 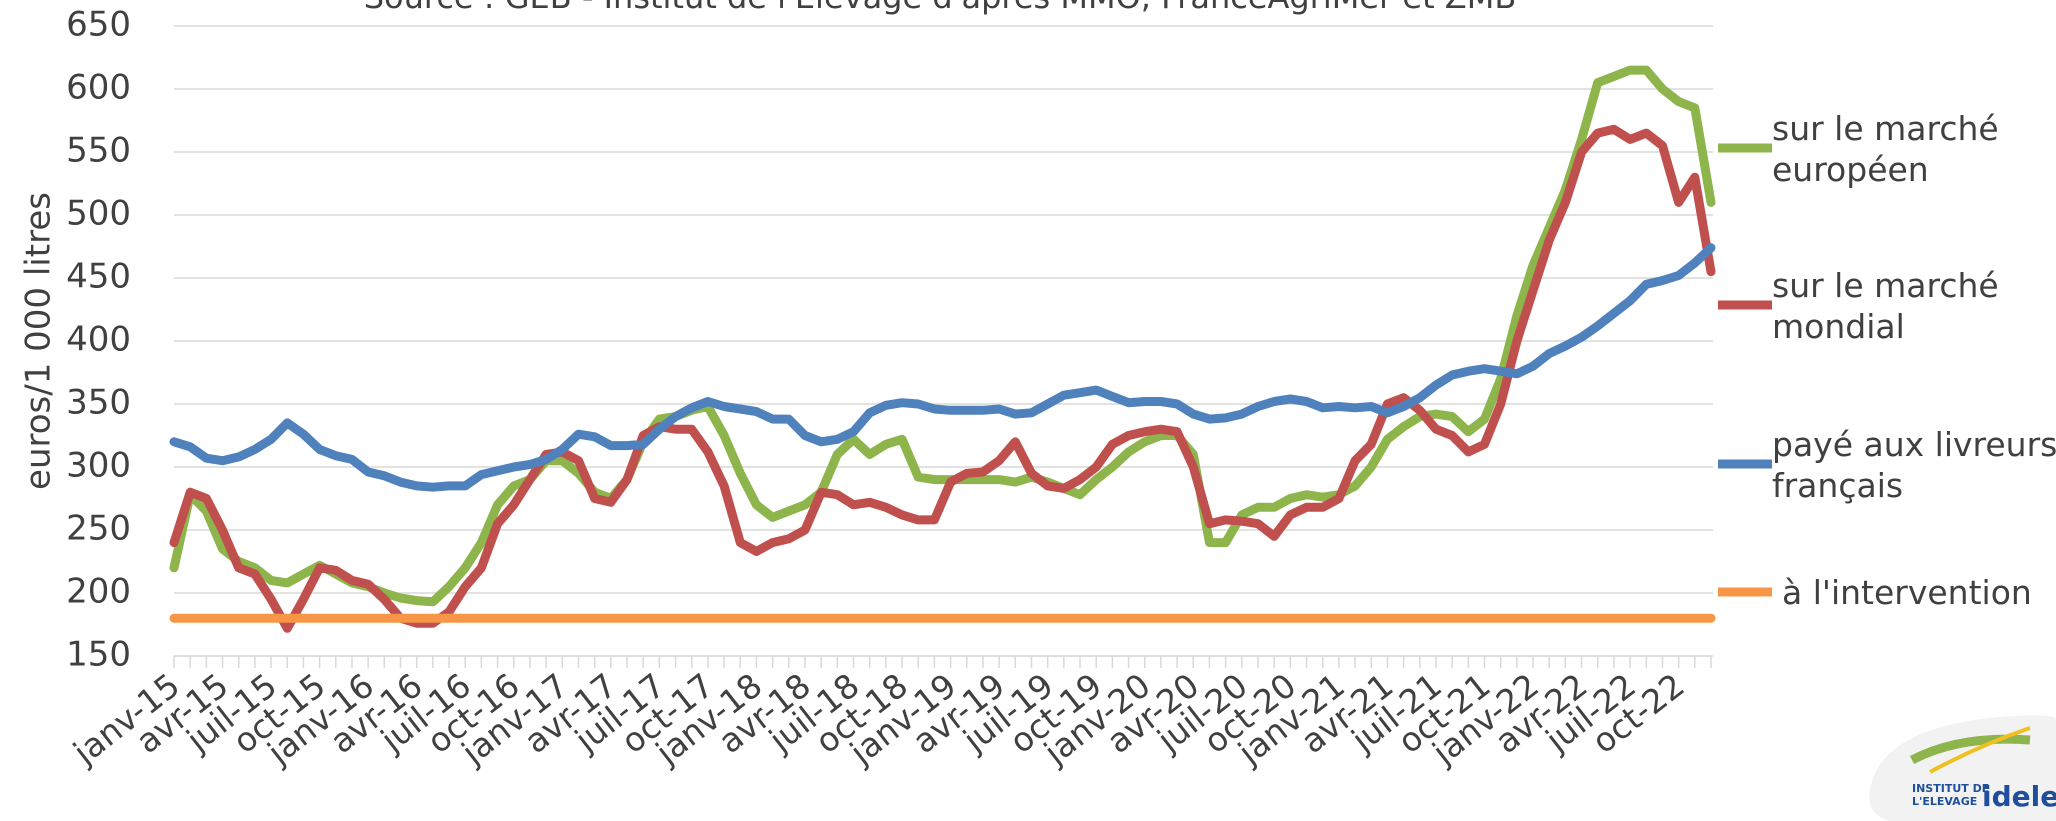 What do you see at coordinates (98, 592) in the screenshot?
I see `y-tick-label: 200` at bounding box center [98, 592].